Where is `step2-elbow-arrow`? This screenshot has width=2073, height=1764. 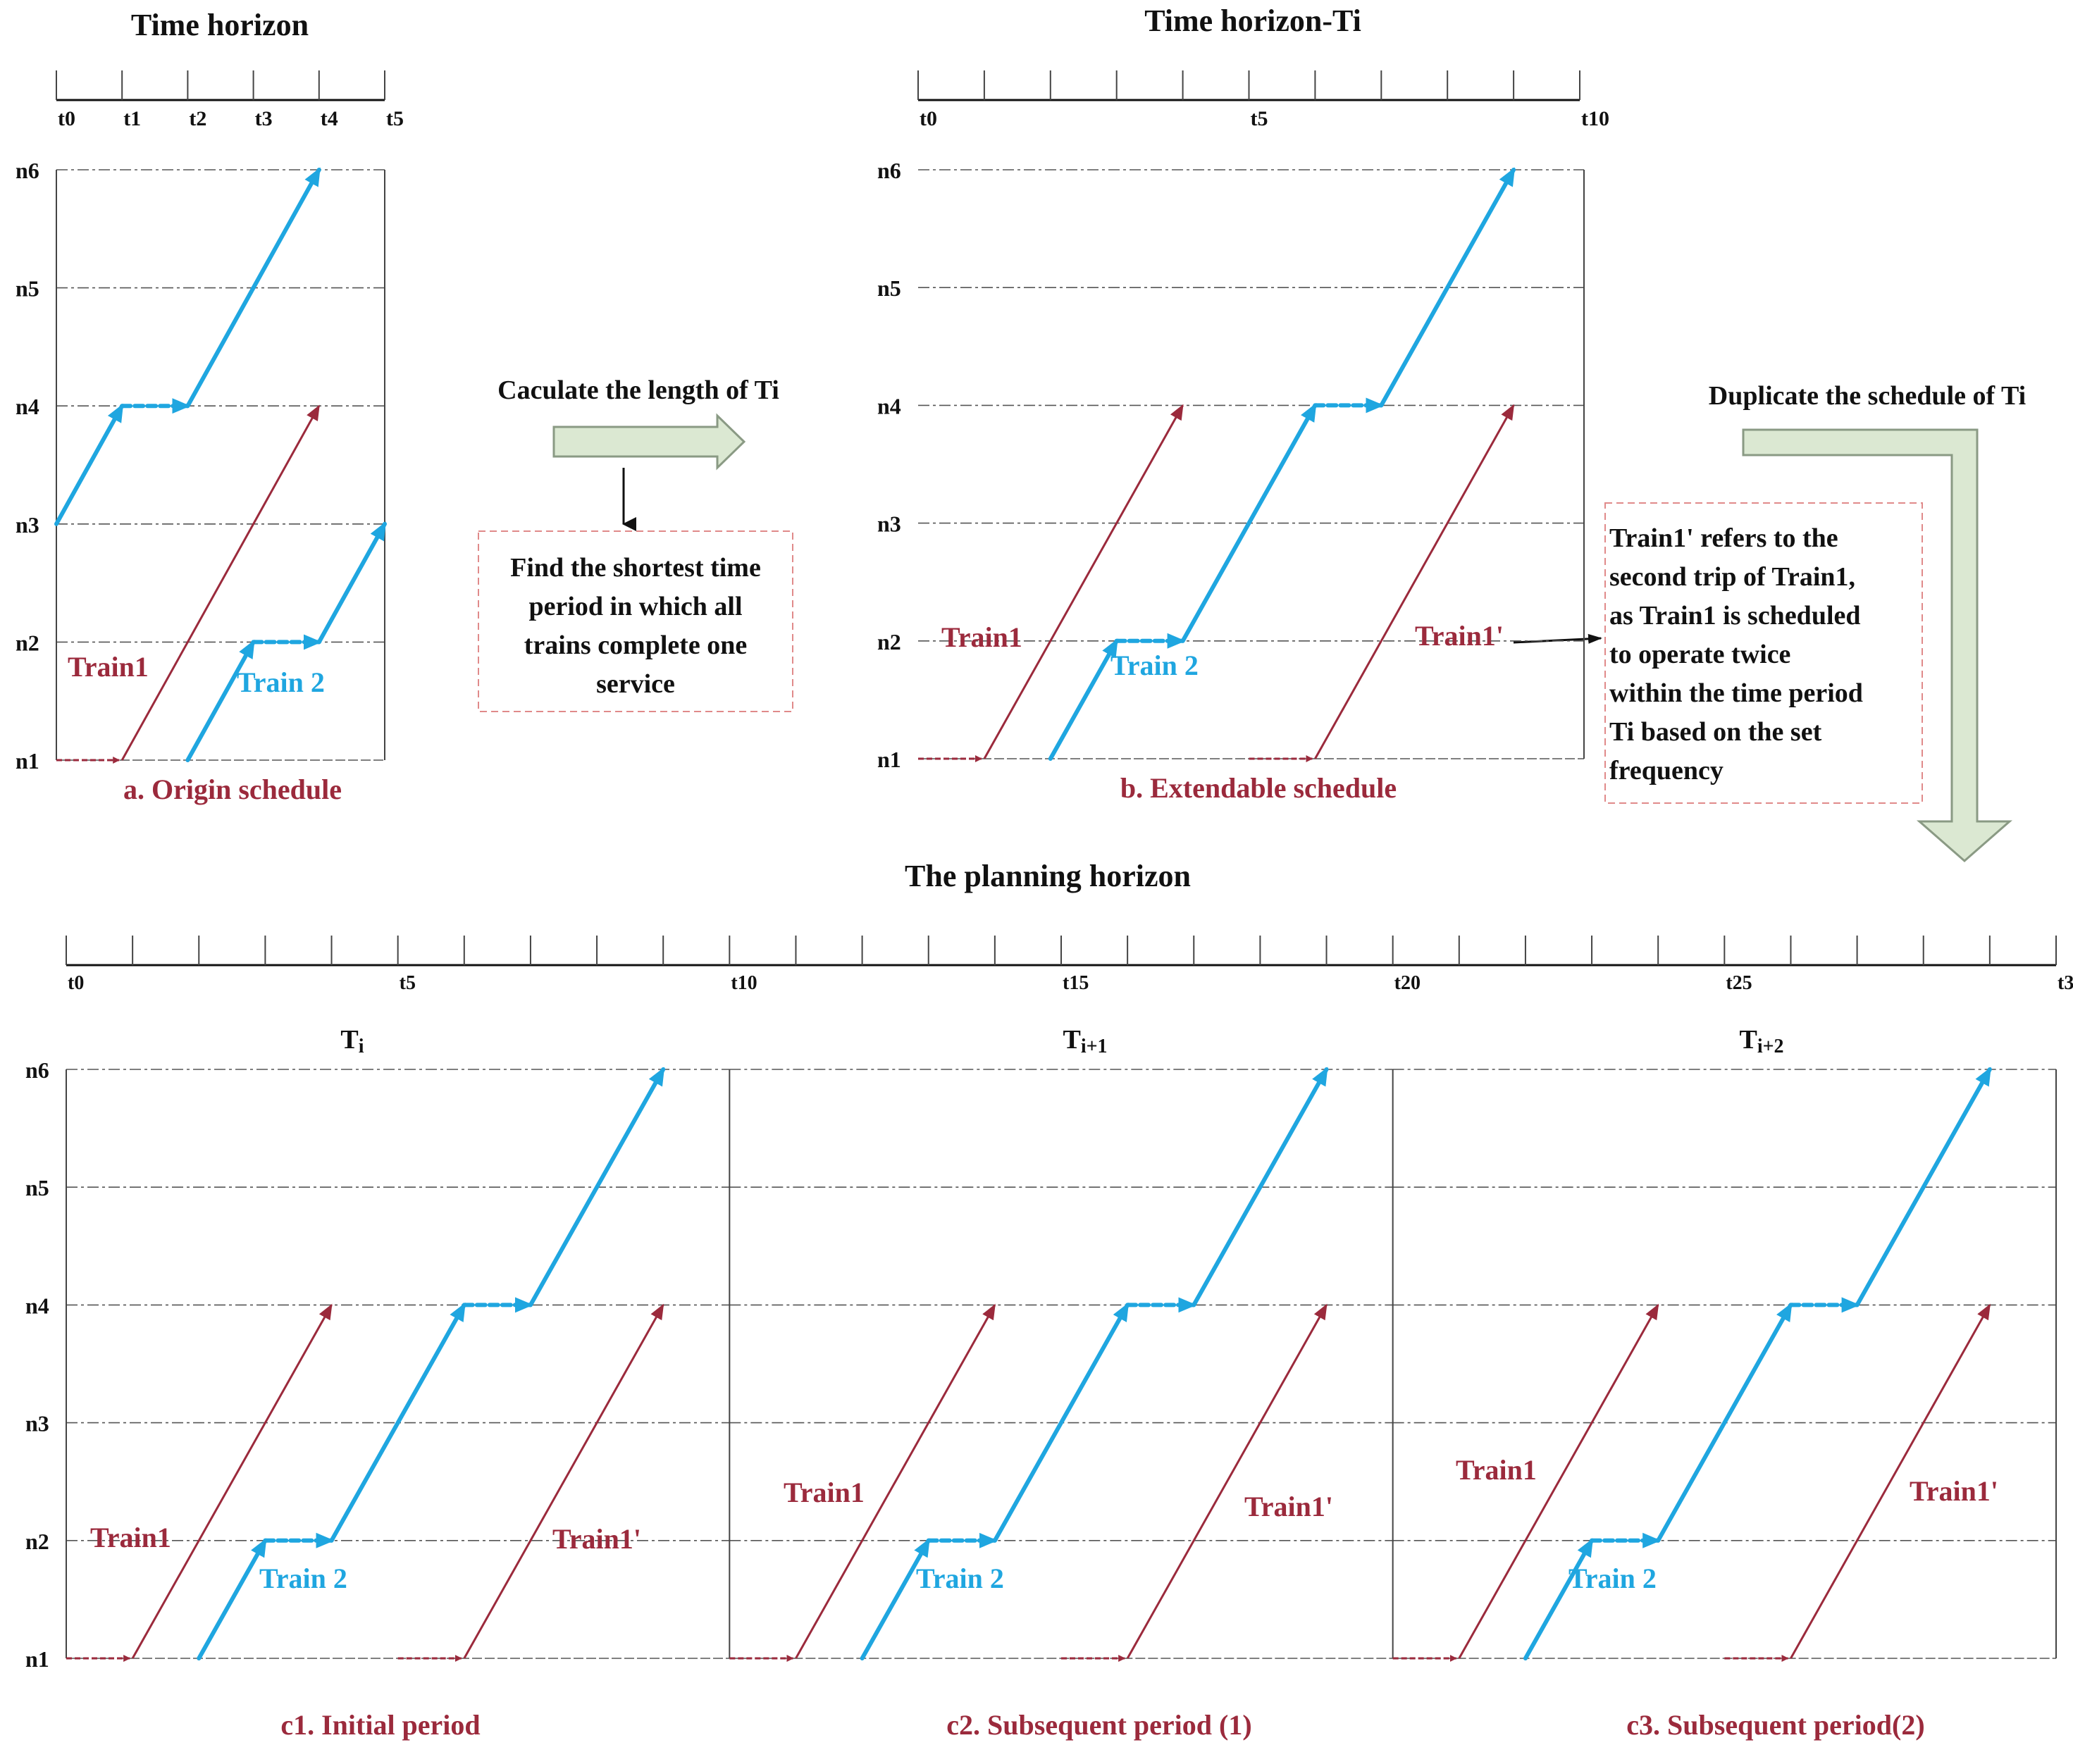
step2-elbow-arrow is located at coordinates (1877, 645).